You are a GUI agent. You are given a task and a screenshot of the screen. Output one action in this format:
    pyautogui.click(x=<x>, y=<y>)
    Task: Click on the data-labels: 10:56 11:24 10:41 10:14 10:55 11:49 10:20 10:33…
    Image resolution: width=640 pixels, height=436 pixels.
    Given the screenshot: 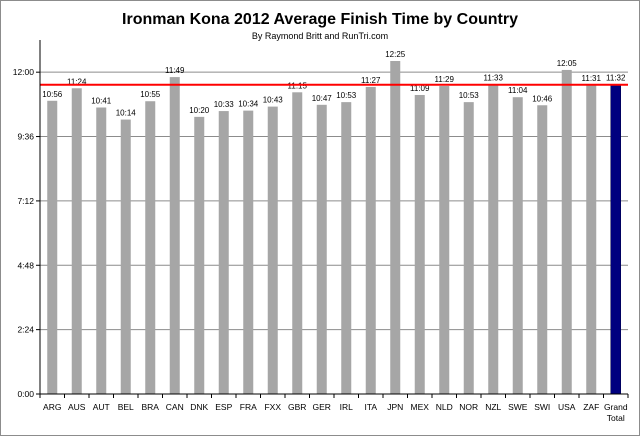 What is the action you would take?
    pyautogui.click(x=334, y=84)
    